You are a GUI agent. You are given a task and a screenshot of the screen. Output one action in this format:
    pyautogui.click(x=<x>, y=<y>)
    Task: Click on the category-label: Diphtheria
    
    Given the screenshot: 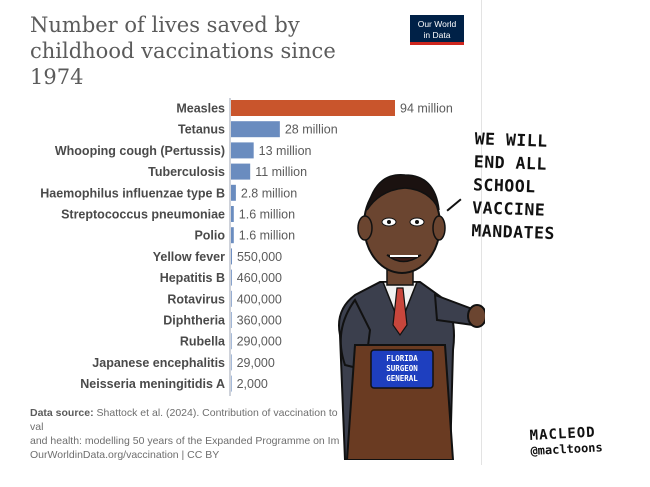 What is the action you would take?
    pyautogui.click(x=194, y=321)
    